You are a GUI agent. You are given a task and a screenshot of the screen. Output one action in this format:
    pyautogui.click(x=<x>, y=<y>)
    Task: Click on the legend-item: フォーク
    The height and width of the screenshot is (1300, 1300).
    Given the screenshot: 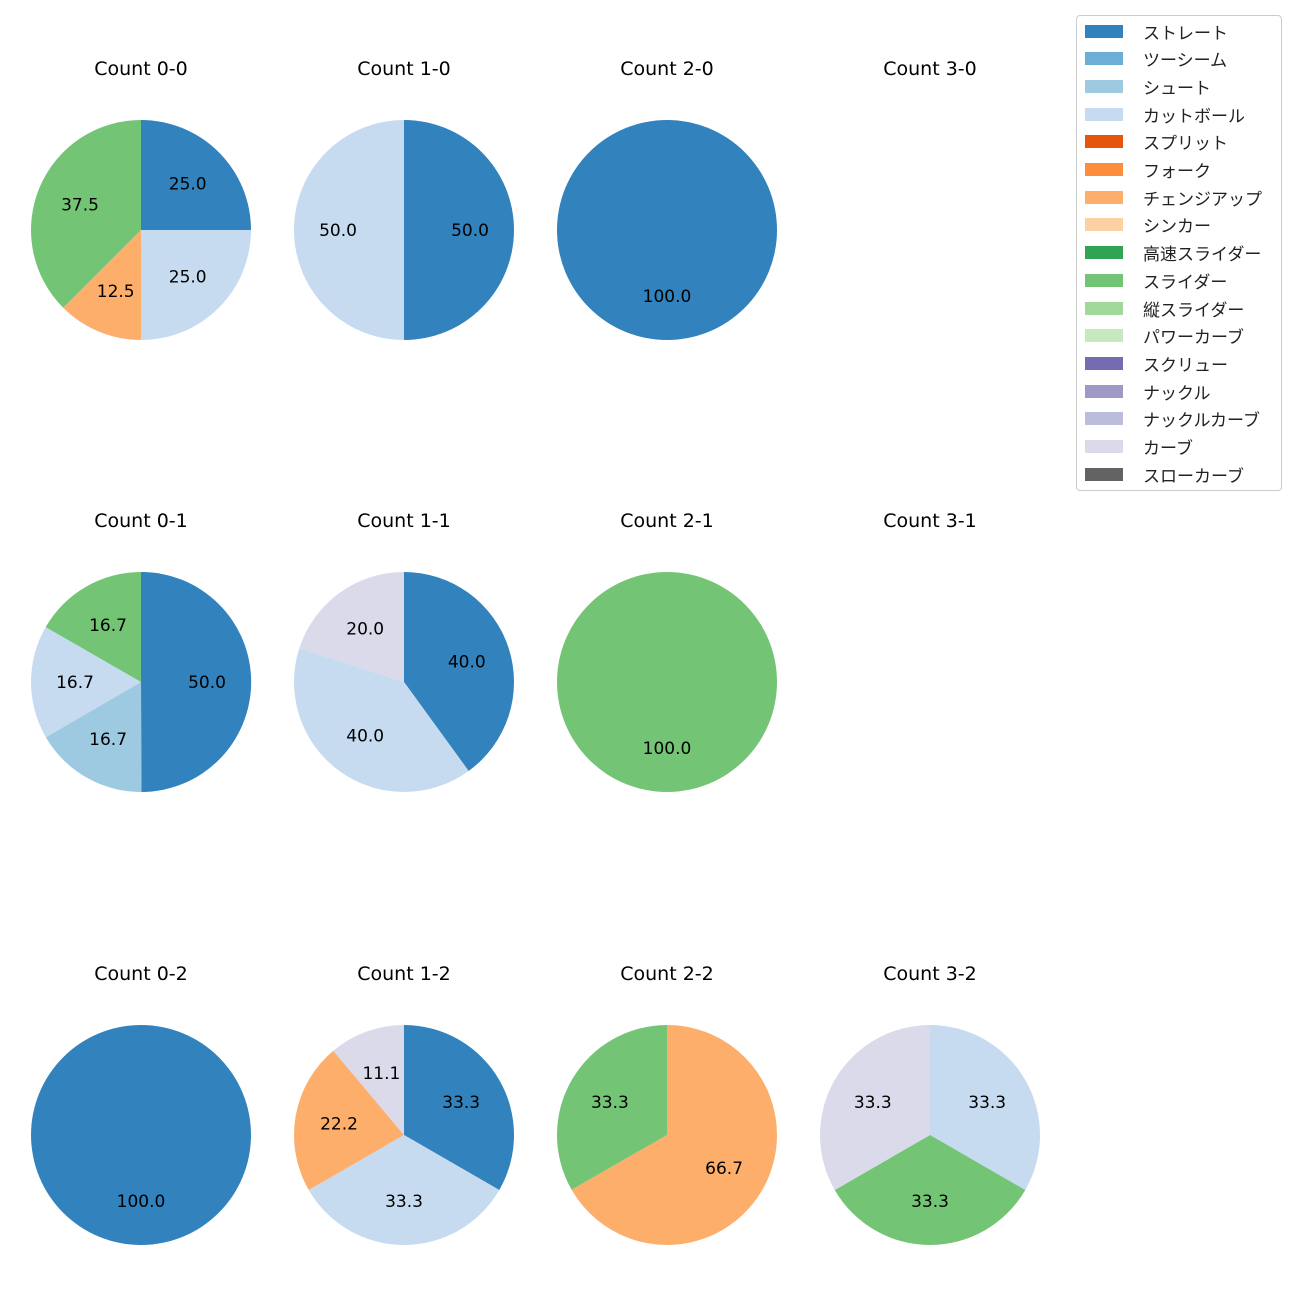 What is the action you would take?
    pyautogui.click(x=1148, y=171)
    